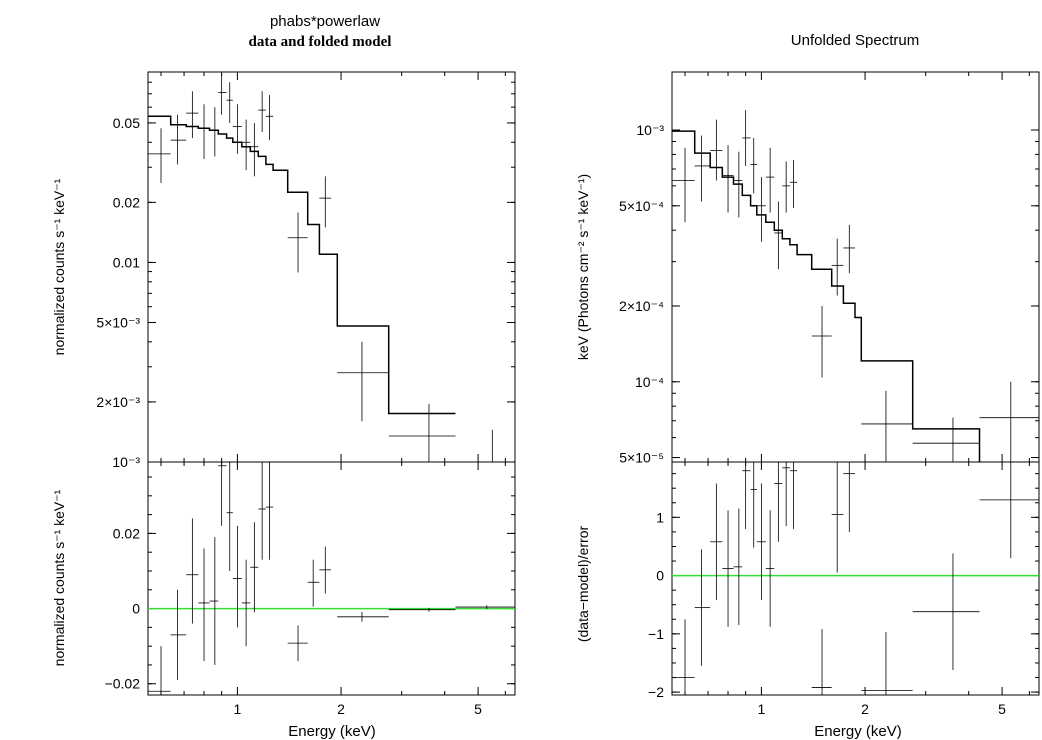 This screenshot has height=740, width=1042. I want to click on right-bottom-y-axis-label: (data−model)/error, so click(583, 583).